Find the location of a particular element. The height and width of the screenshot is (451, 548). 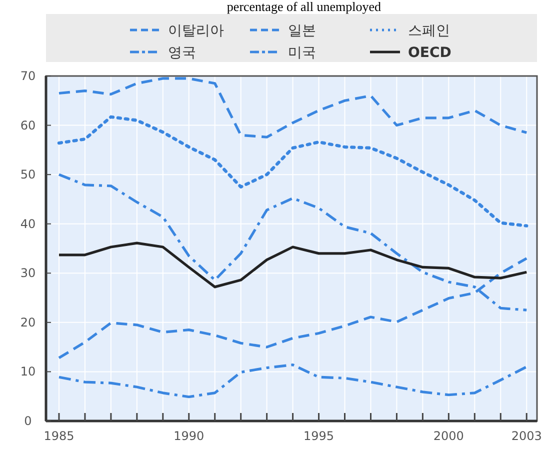

legend-label: 이탈리아 is located at coordinates (196, 31).